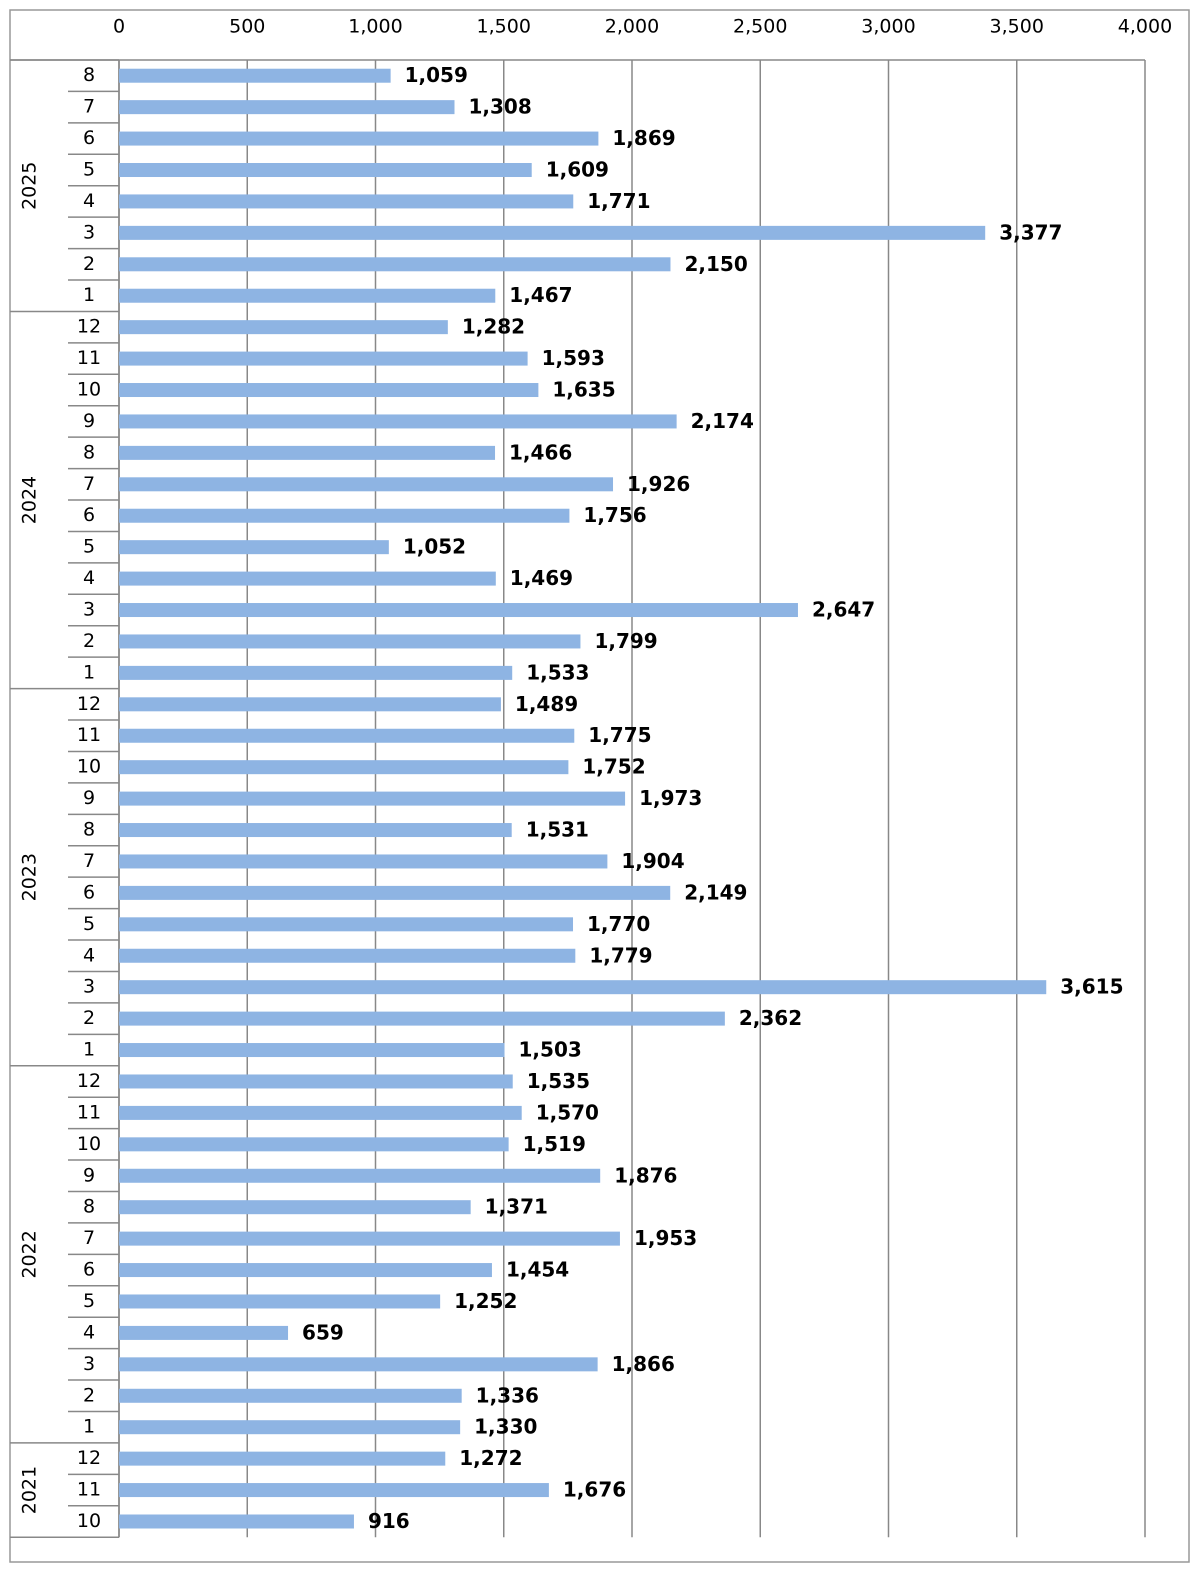 This screenshot has height=1570, width=1200. Describe the element at coordinates (485, 1301) in the screenshot. I see `value-label: 1,252` at that location.